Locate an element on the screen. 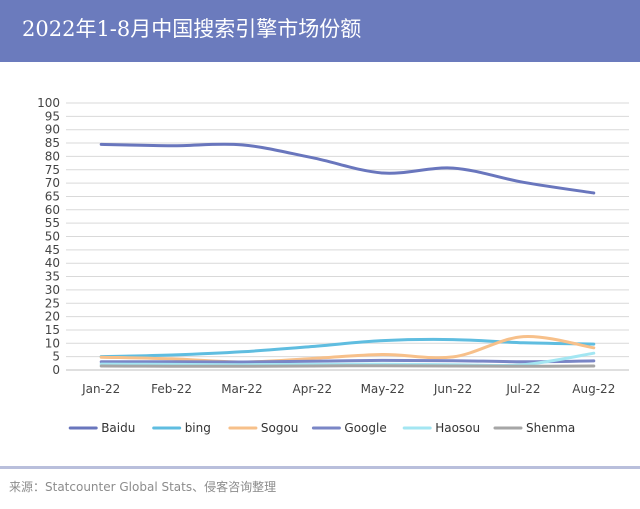  x-tick-label: Aug-22 is located at coordinates (593, 389).